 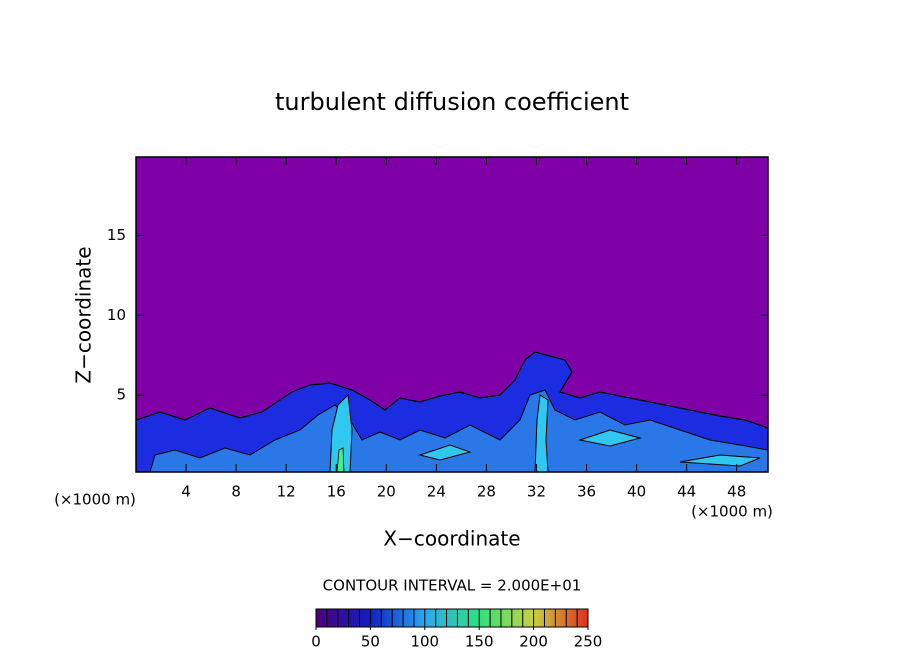 I want to click on x-tick-label: 36, so click(x=586, y=492).